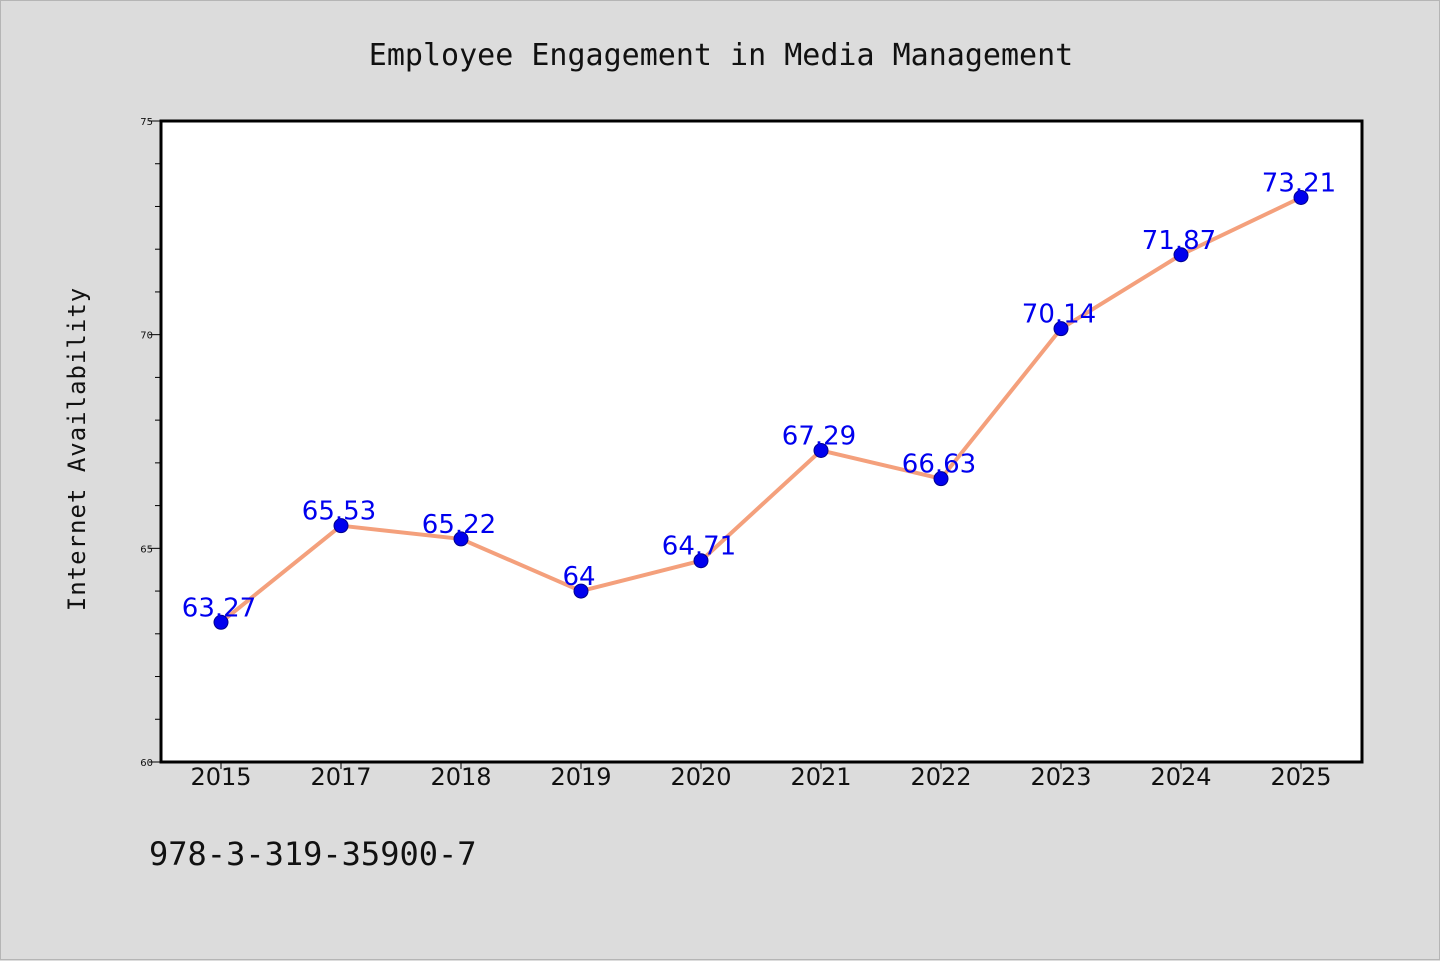 Image resolution: width=1440 pixels, height=961 pixels. Describe the element at coordinates (940, 777) in the screenshot. I see `x-tick-label: 2022` at that location.